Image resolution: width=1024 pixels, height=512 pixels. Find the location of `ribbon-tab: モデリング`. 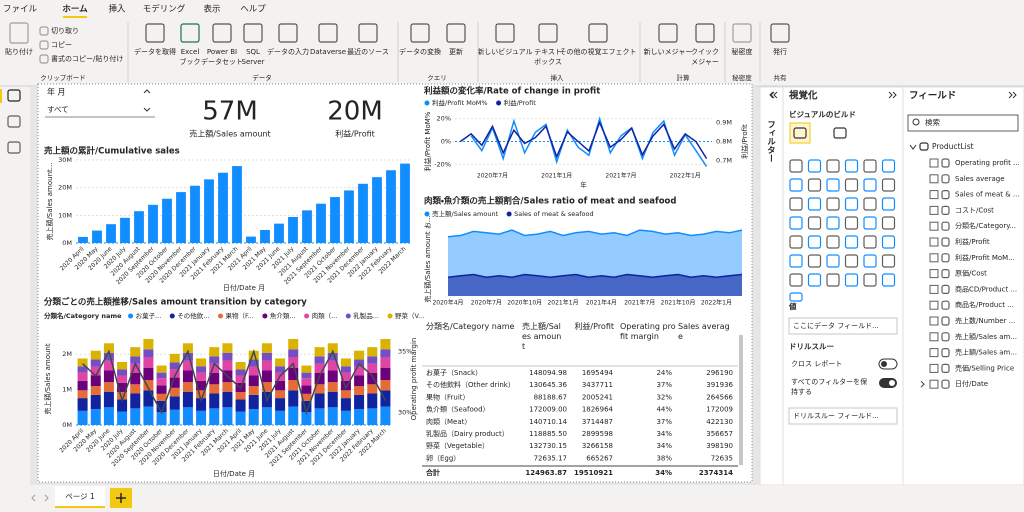

ribbon-tab: モデリング is located at coordinates (164, 9).